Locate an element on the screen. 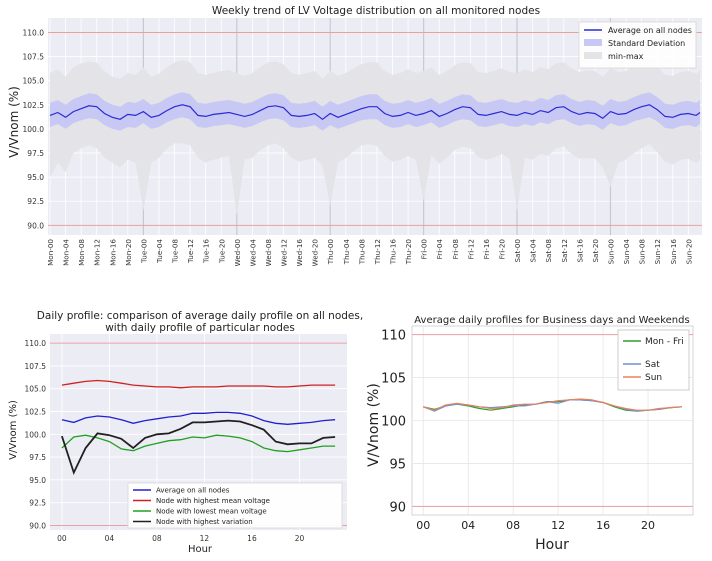 The width and height of the screenshot is (712, 561). weekly-x-tick-label: Fri-00 is located at coordinates (424, 249).